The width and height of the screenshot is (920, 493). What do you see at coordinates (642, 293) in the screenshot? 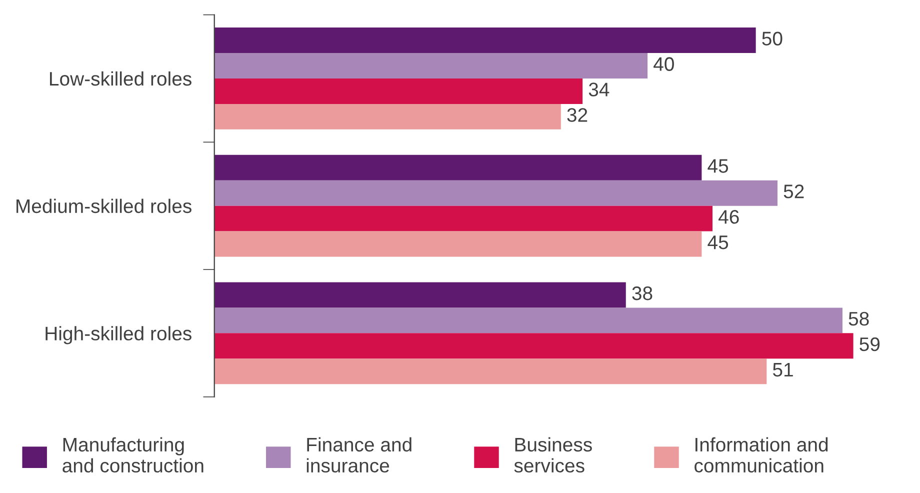
I see `data-label: 38` at bounding box center [642, 293].